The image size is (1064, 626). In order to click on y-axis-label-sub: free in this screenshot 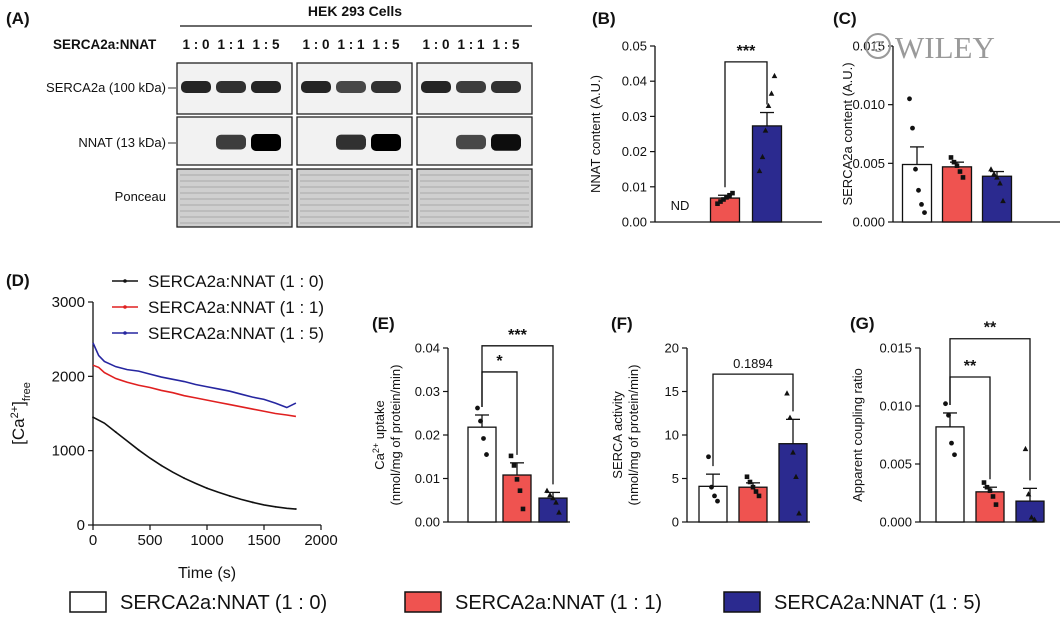, I will do `click(27, 391)`.